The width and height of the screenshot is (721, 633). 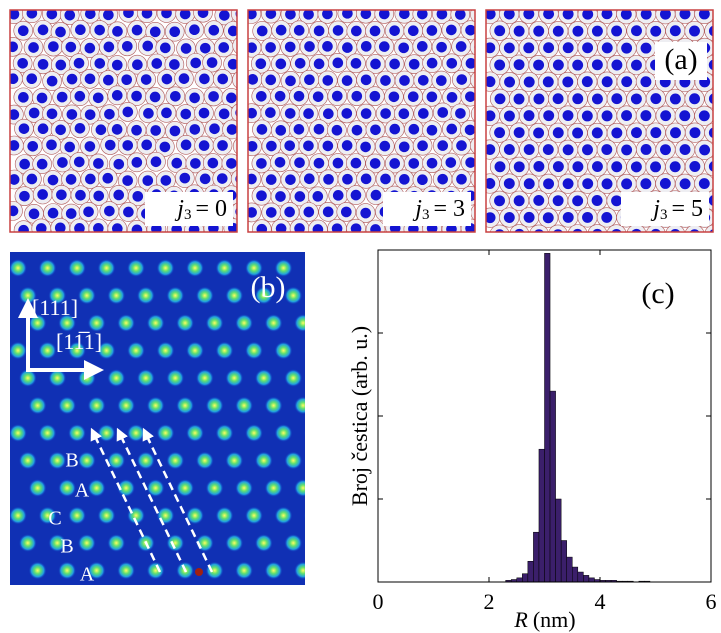 I want to click on panel-label: (a), so click(x=680, y=59).